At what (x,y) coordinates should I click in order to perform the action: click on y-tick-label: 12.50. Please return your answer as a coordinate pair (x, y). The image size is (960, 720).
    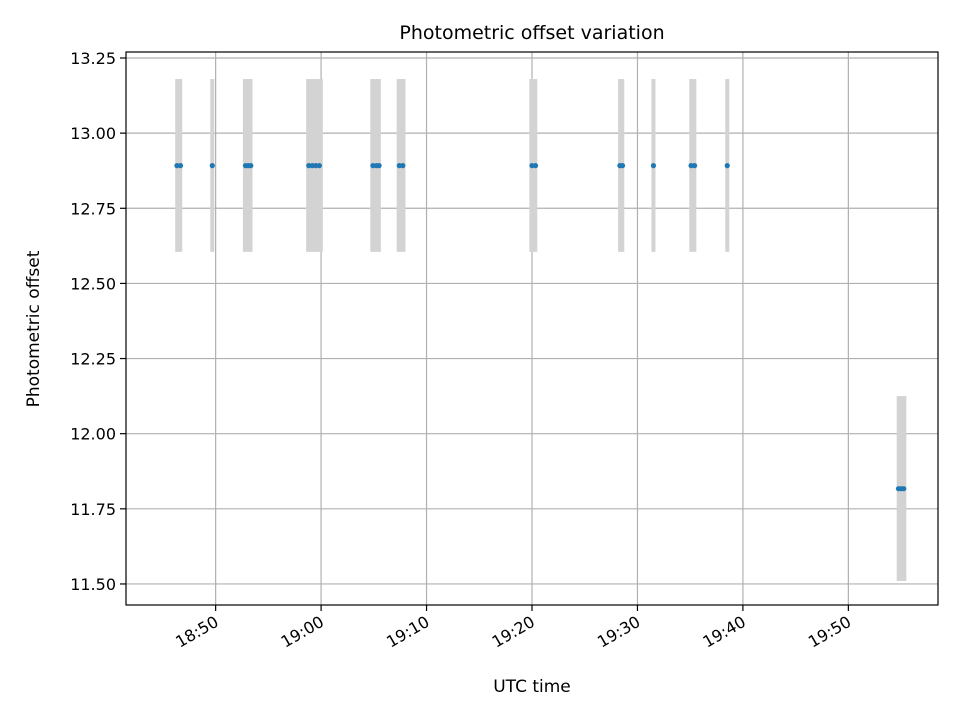
    Looking at the image, I should click on (93, 283).